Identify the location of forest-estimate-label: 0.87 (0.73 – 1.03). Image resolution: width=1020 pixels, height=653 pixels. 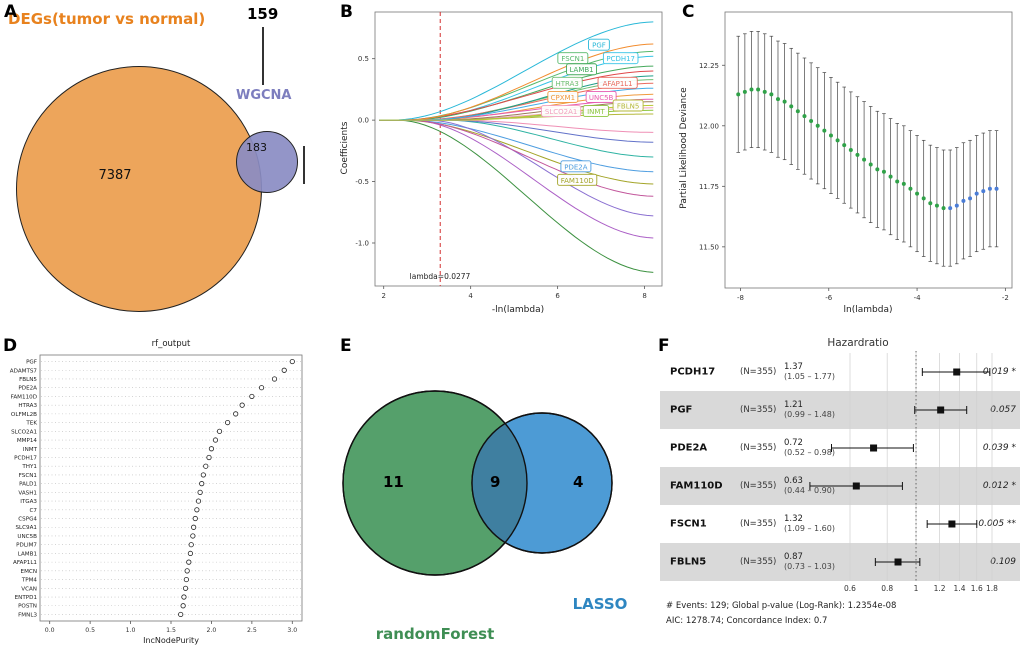
(809, 561).